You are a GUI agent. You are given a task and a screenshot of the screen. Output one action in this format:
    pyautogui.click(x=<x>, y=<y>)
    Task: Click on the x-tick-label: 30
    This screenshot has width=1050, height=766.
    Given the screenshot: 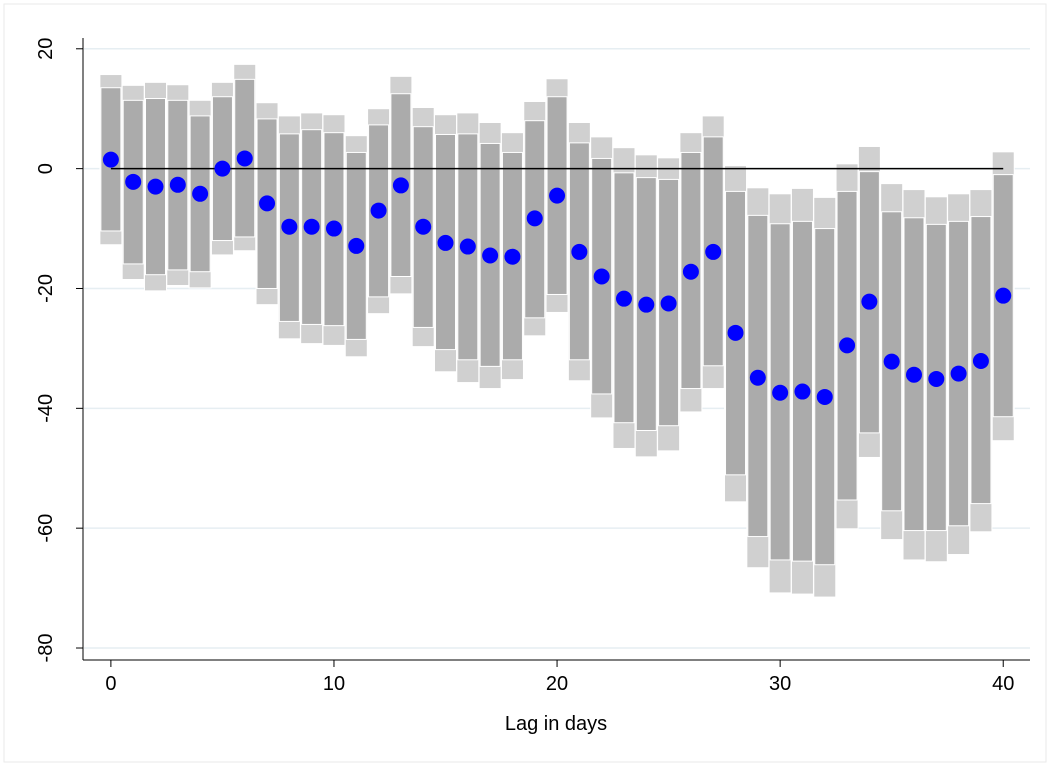 What is the action you would take?
    pyautogui.click(x=780, y=684)
    